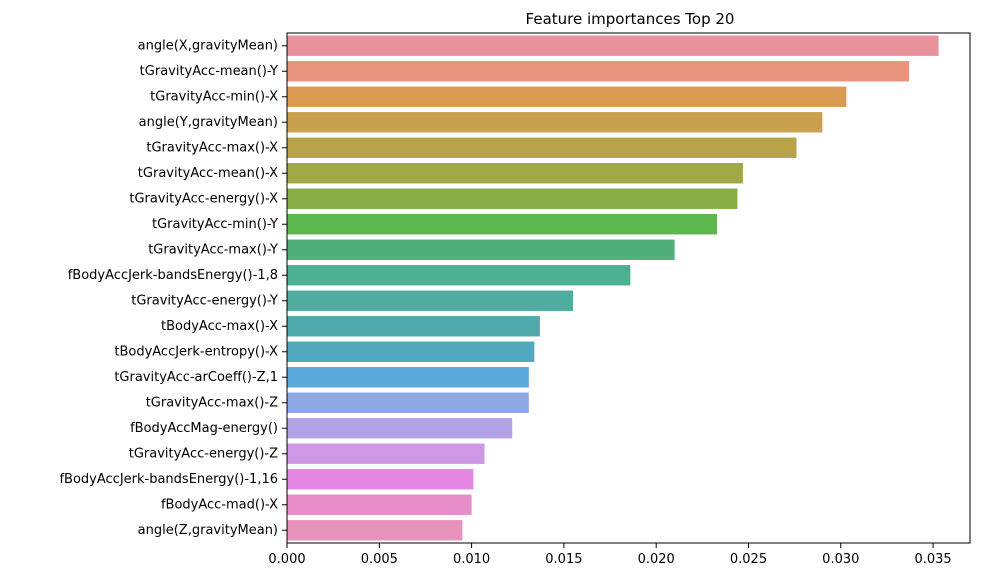  Describe the element at coordinates (203, 453) in the screenshot. I see `y-tick-label: tGravityAcc-energy()-Z` at that location.